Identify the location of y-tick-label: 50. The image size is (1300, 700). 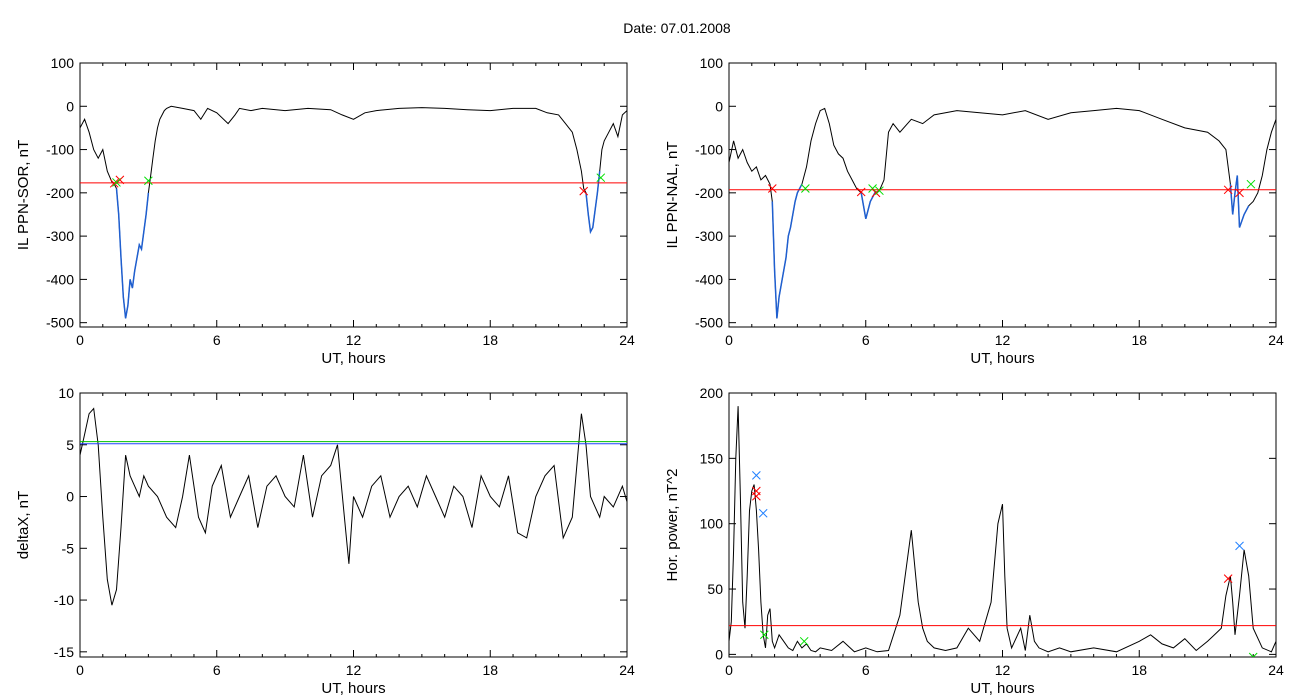
(715, 589).